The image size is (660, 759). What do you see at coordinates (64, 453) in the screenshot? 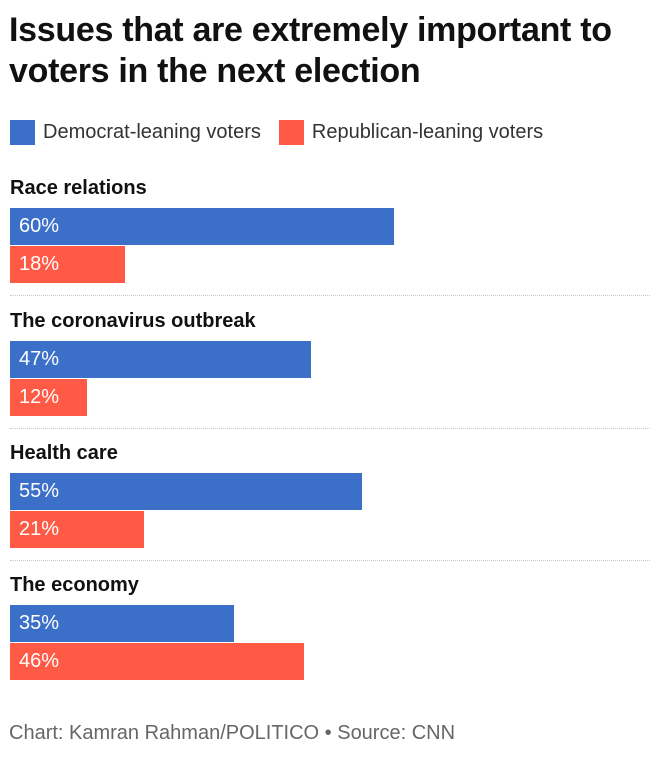
I see `category-label: Health care` at bounding box center [64, 453].